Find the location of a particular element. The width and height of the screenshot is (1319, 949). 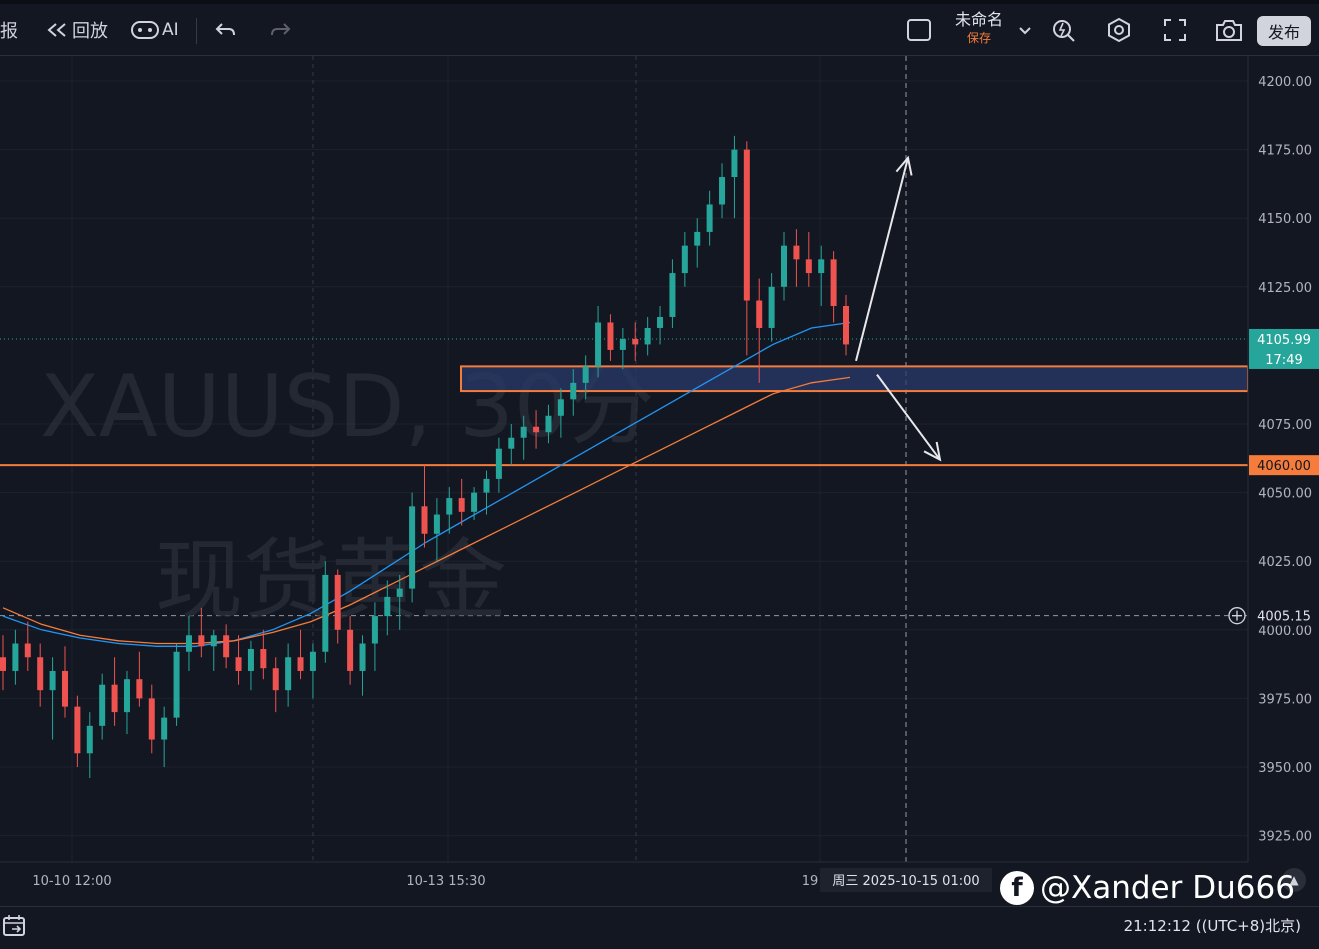

price-tick-label: 4175.00 is located at coordinates (1285, 151).